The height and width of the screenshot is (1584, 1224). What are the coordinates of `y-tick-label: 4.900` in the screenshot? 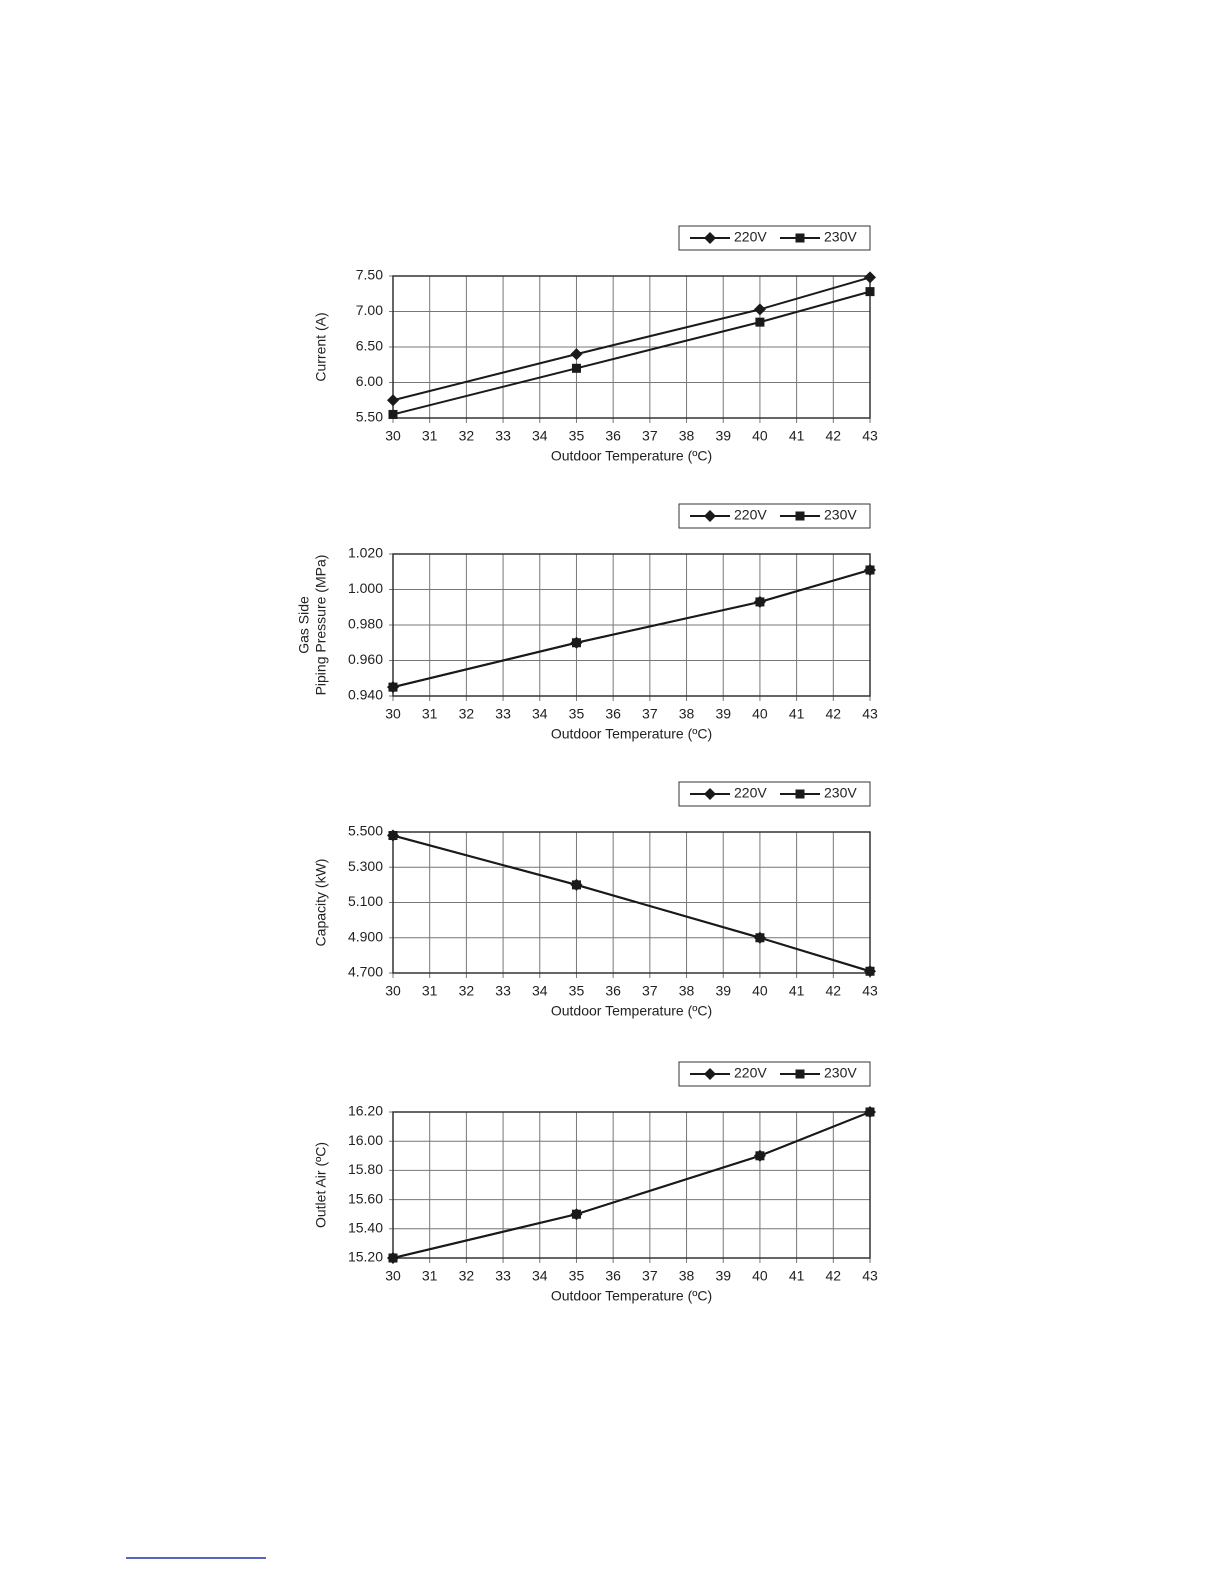 It's located at (365, 936).